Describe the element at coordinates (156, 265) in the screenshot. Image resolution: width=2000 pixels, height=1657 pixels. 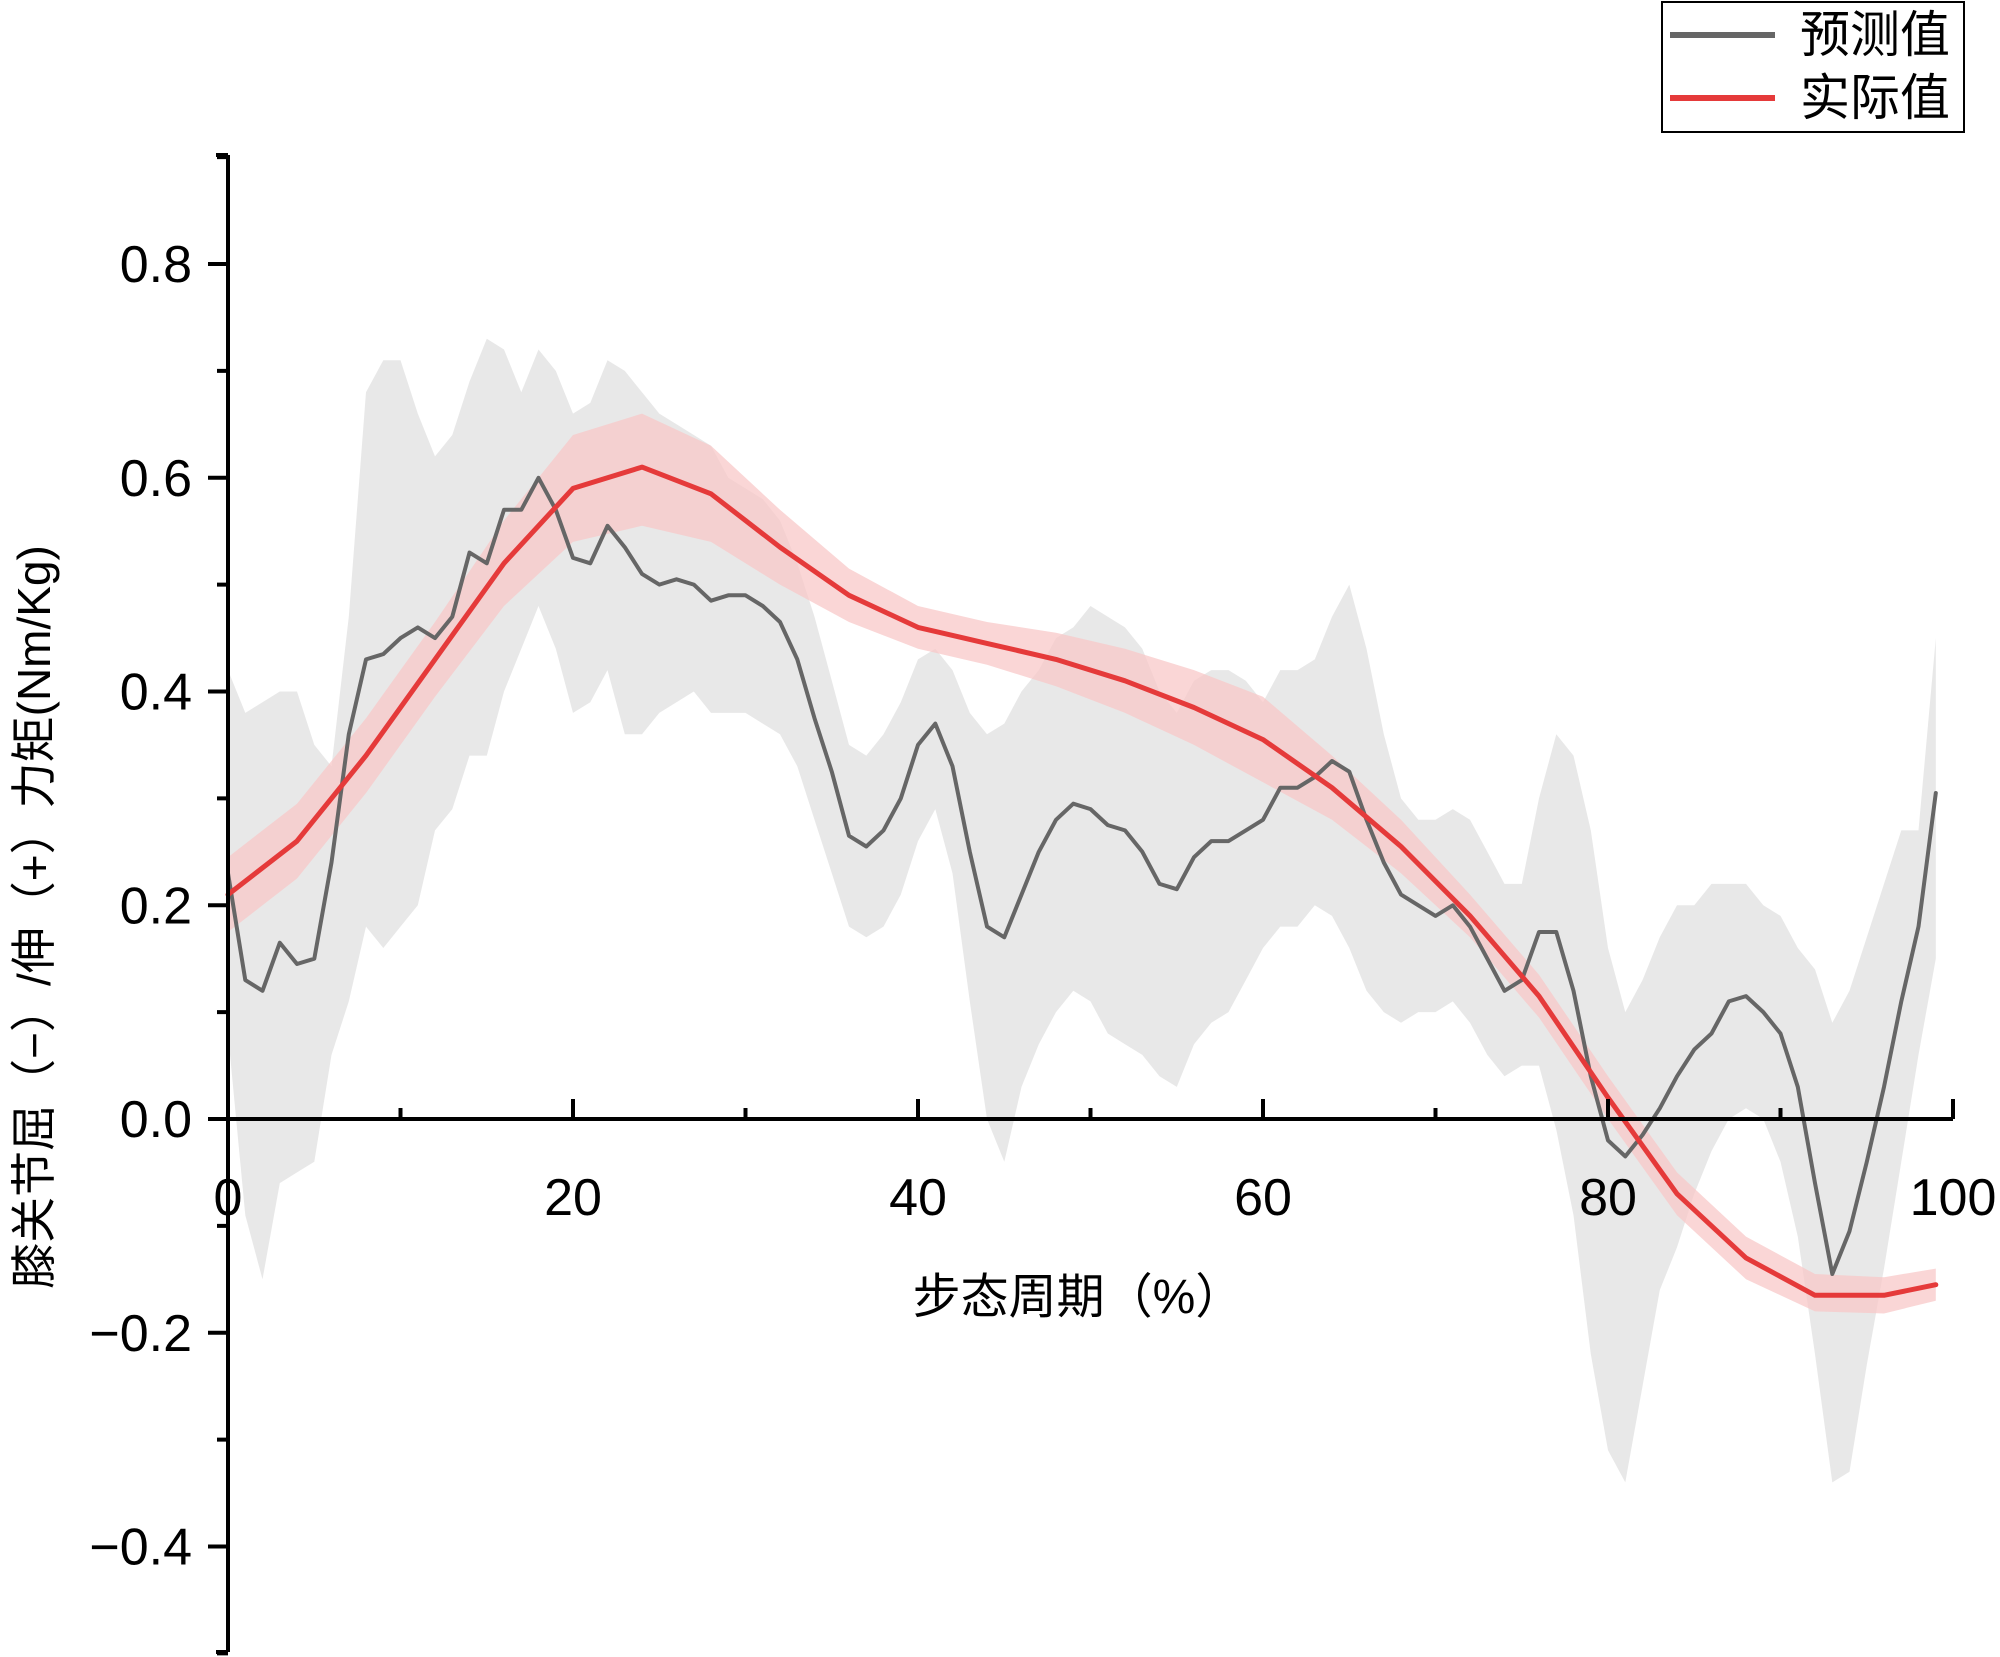
I see `y-tick-label: 0.8` at that location.